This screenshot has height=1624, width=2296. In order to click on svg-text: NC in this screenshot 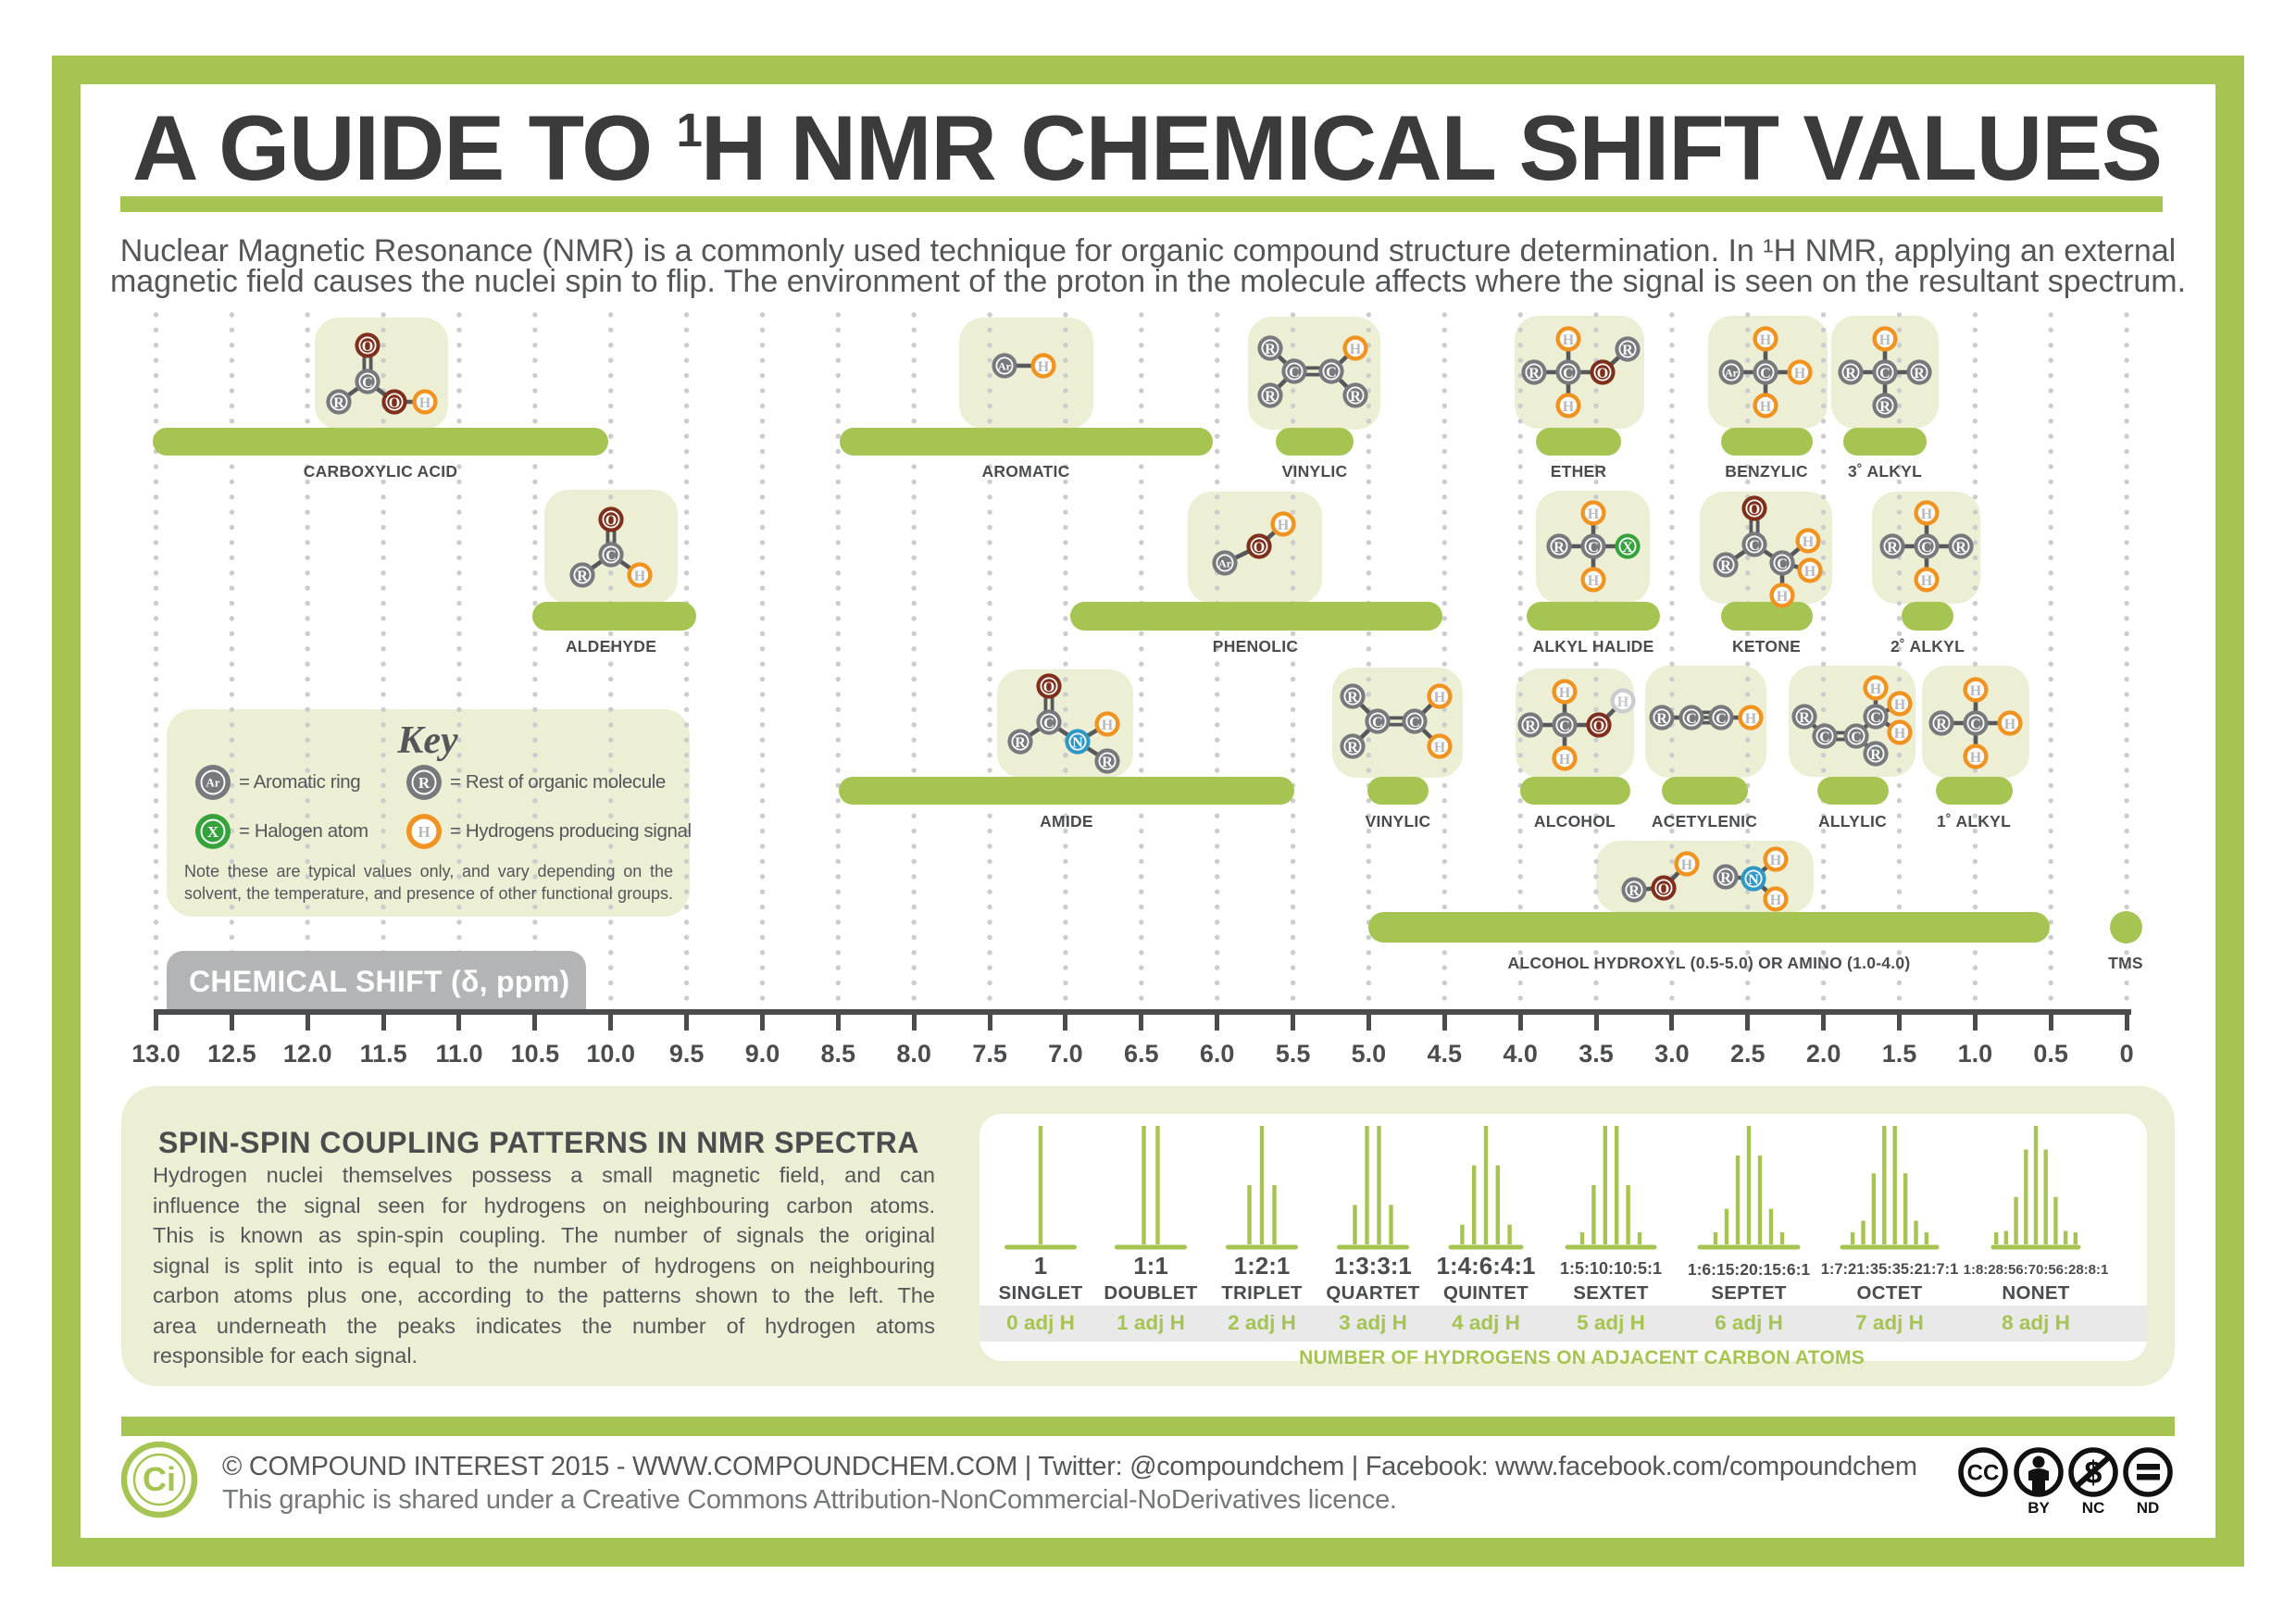, I will do `click(2093, 1508)`.